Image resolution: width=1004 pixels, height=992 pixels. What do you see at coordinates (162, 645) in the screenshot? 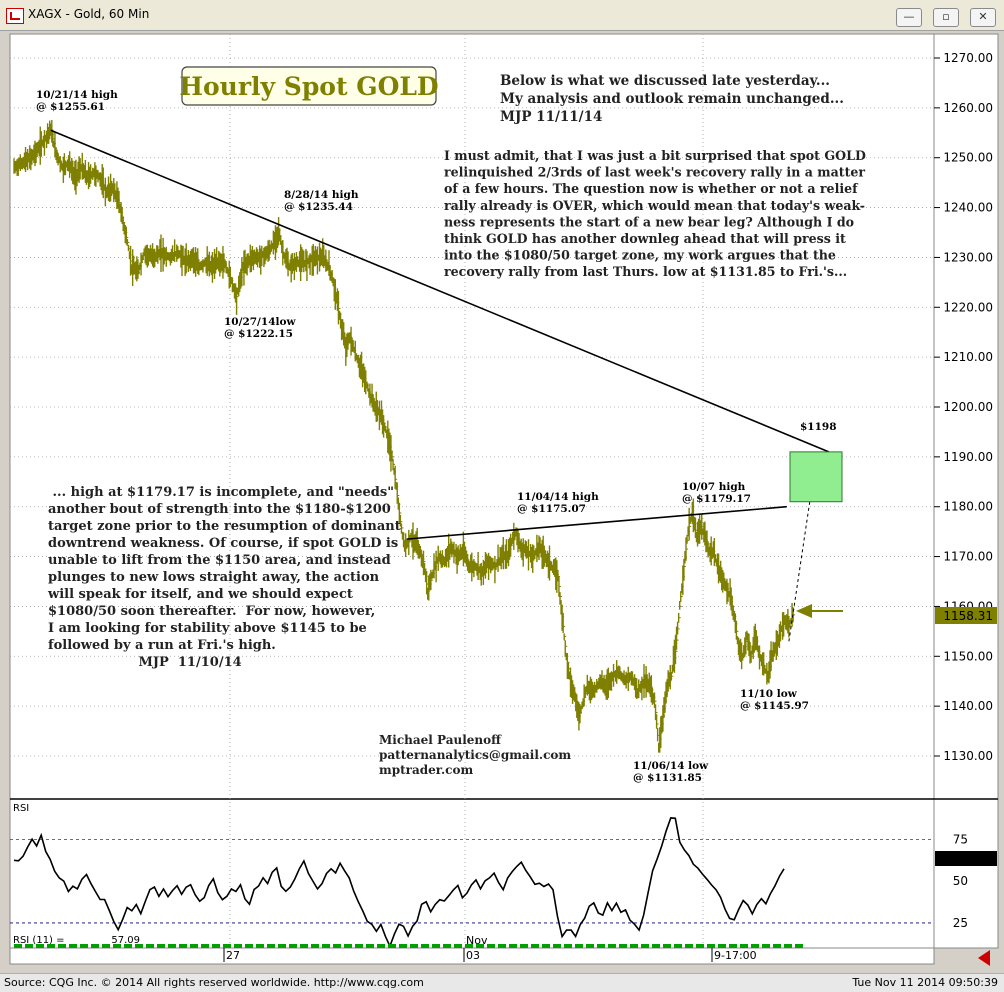
I see `note-left-line: followed by a run at Fri.'s high.` at bounding box center [162, 645].